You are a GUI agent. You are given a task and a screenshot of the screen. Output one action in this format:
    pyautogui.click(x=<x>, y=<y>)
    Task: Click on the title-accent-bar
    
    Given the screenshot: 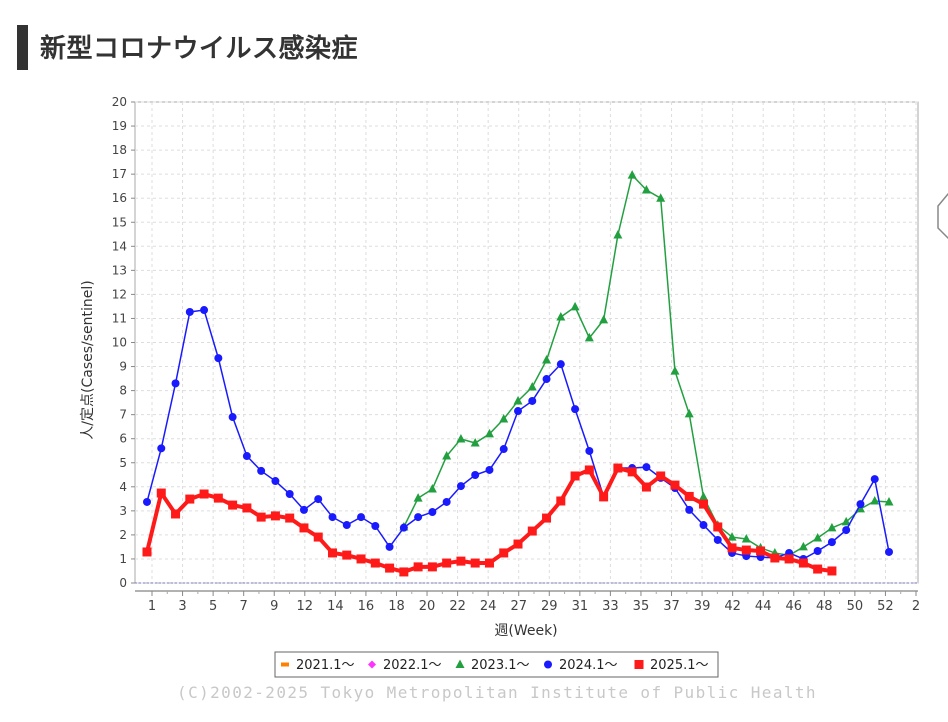 What is the action you would take?
    pyautogui.click(x=22, y=47)
    